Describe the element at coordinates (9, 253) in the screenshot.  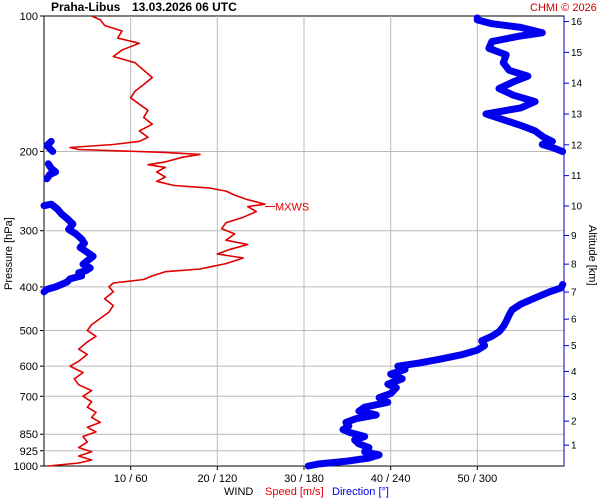
I see `pressure-axis-label: Pressure [hPa]` at that location.